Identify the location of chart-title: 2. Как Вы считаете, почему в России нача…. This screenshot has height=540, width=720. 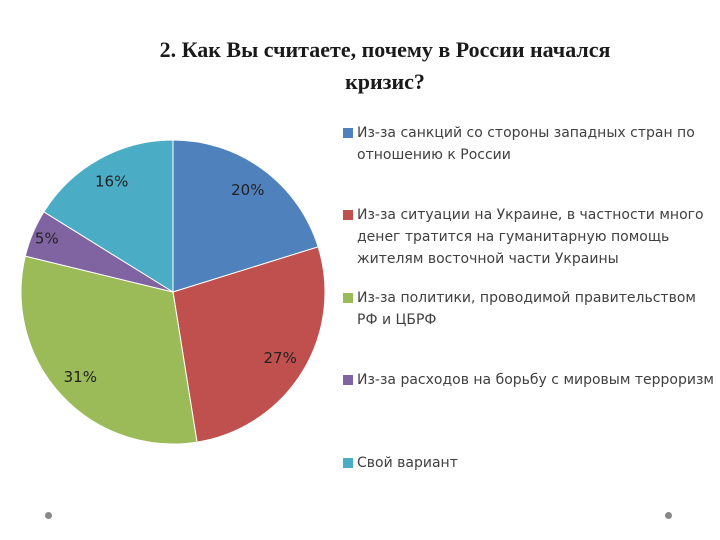
(385, 65).